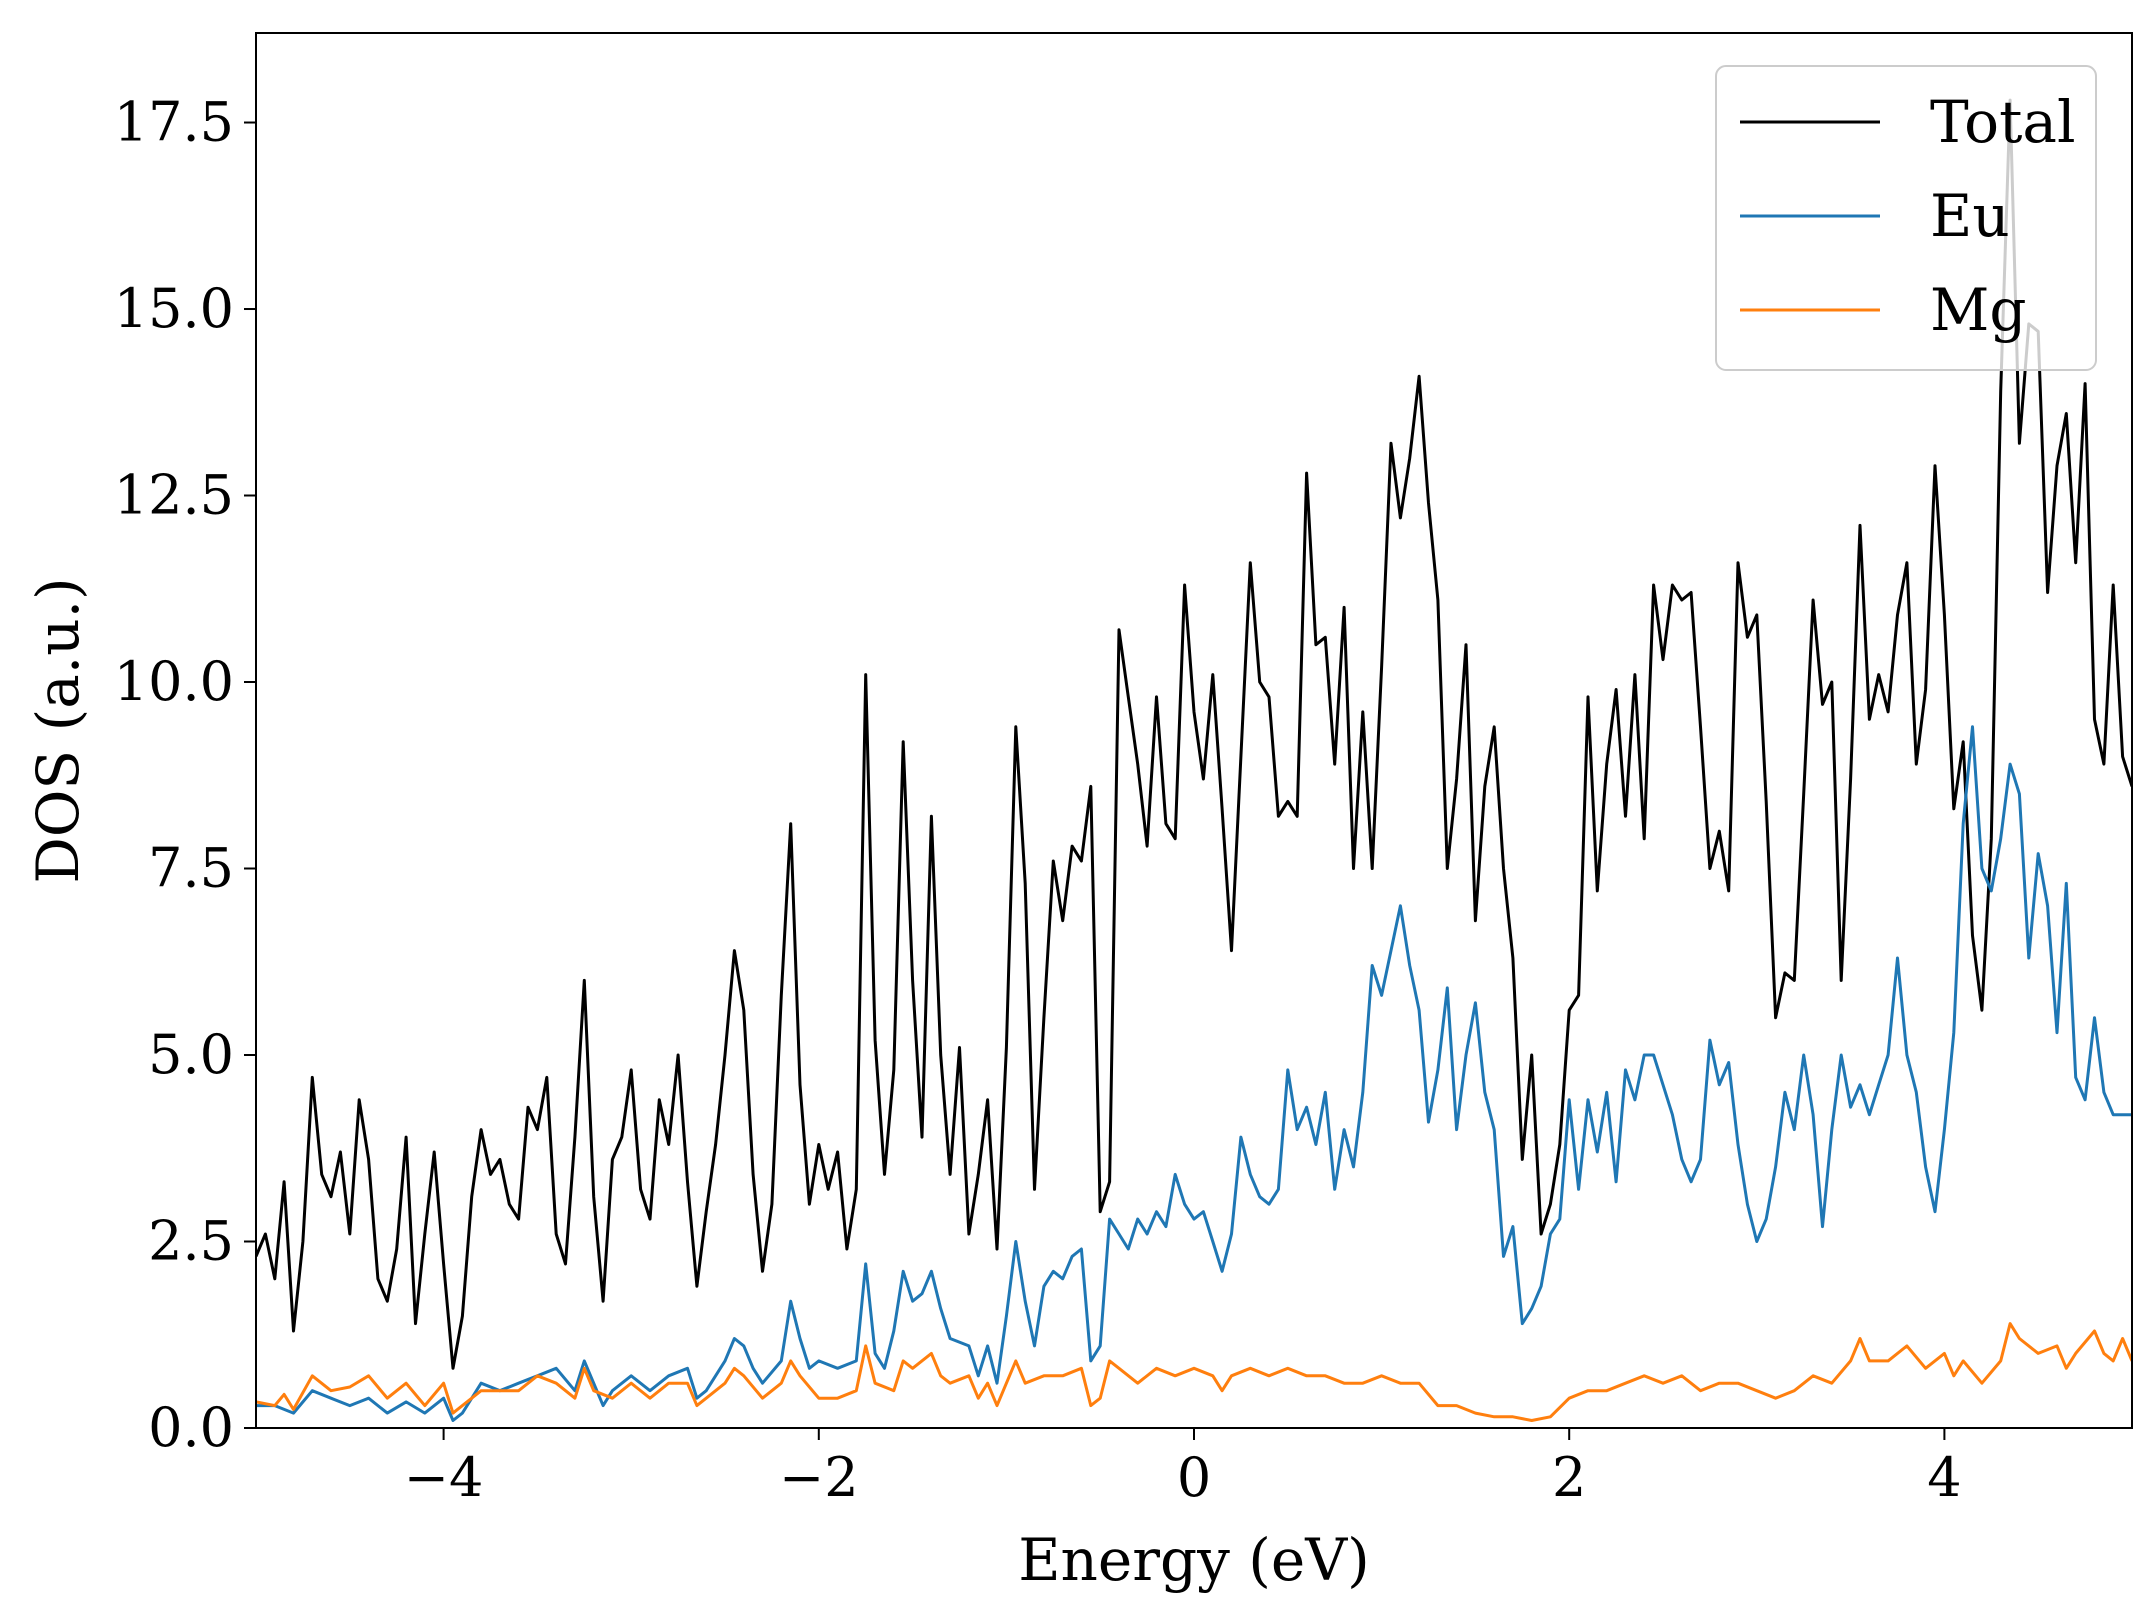 The image size is (2147, 1622). Describe the element at coordinates (185, 775) in the screenshot. I see `y-axis: 0.0 2.5 5.0 7.5 10.0 12.5 15.0 17.5` at that location.